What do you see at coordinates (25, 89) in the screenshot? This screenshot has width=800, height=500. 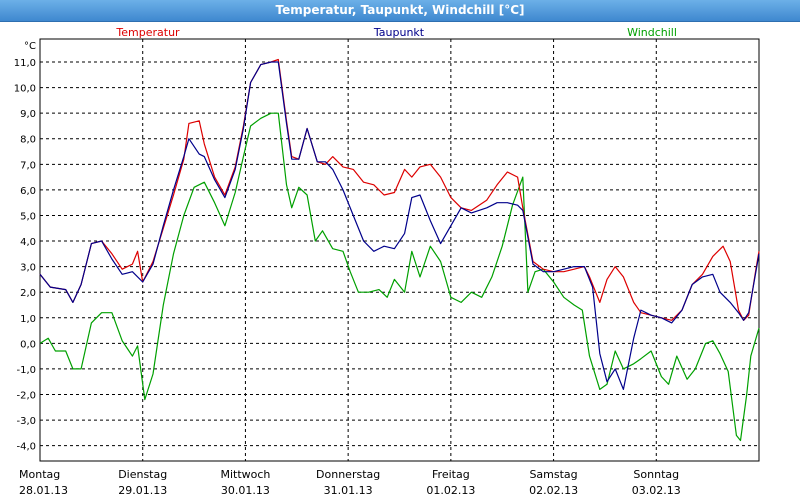 I see `y-tick-label: 10,0` at bounding box center [25, 89].